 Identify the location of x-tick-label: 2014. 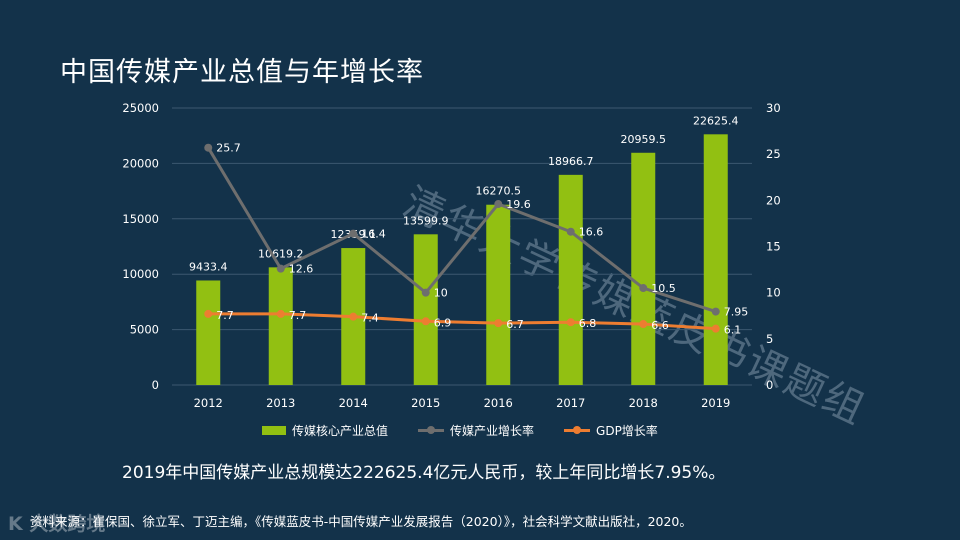
(353, 403).